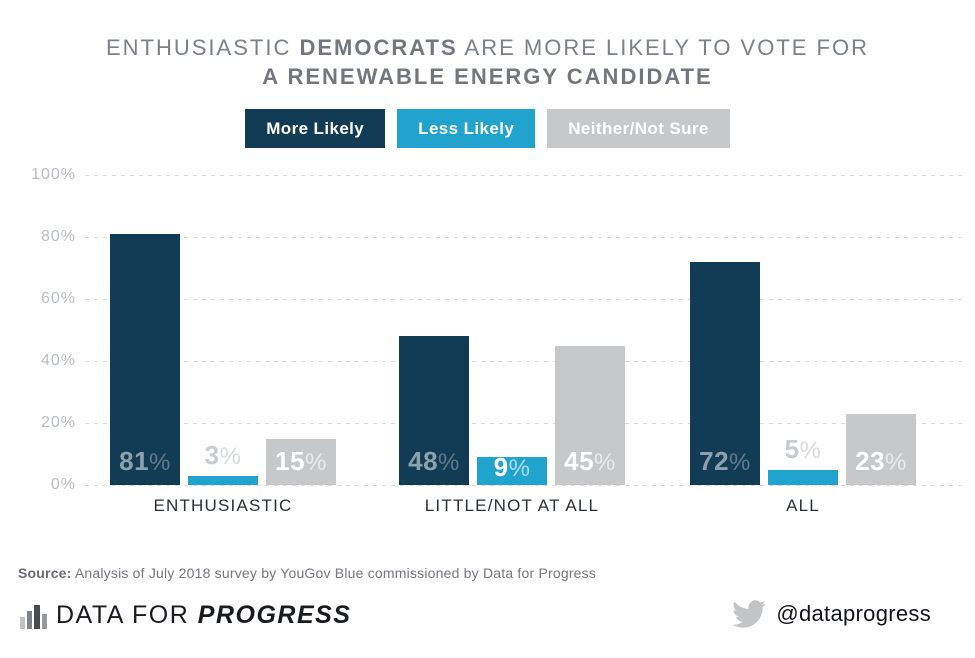 The height and width of the screenshot is (658, 975). Describe the element at coordinates (58, 422) in the screenshot. I see `y-tick-label: 20%` at that location.